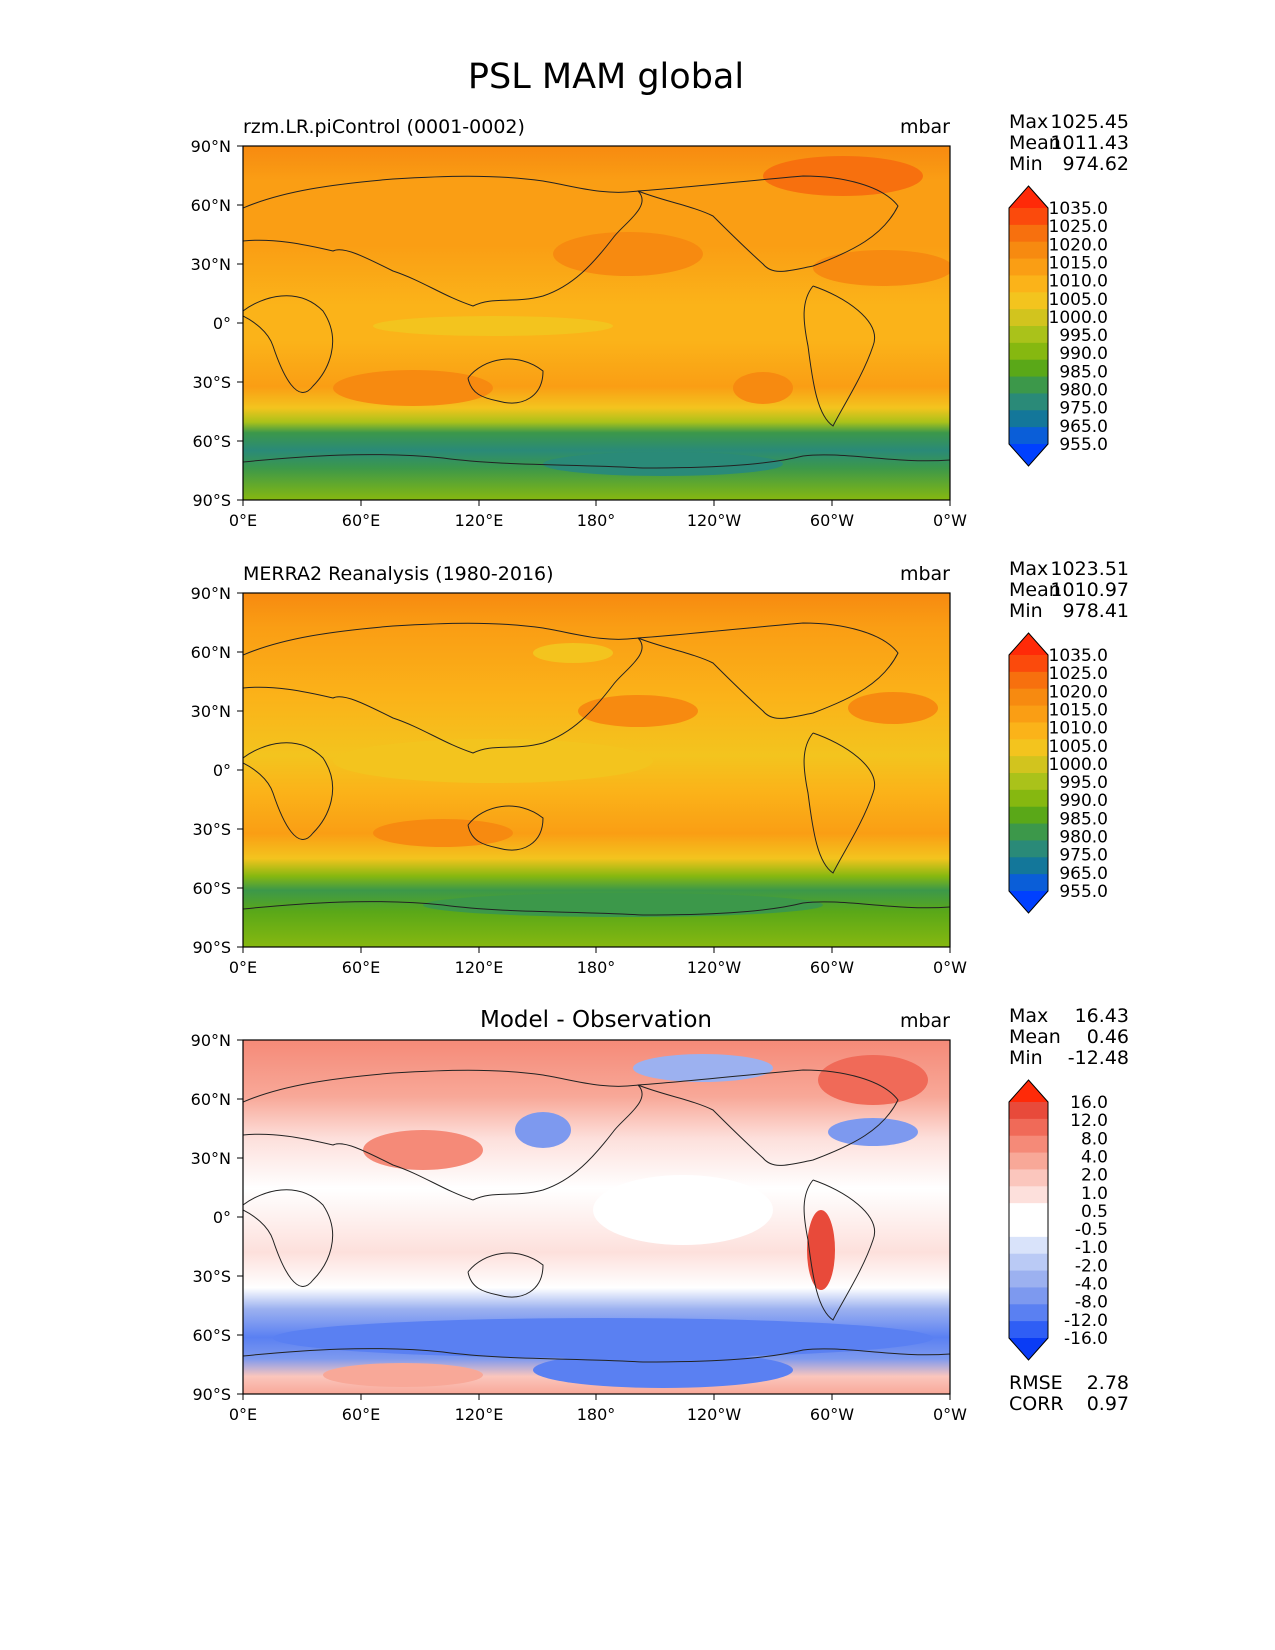 This screenshot has width=1275, height=1650. I want to click on colorbar-tick-label: 0.5, so click(1094, 1212).